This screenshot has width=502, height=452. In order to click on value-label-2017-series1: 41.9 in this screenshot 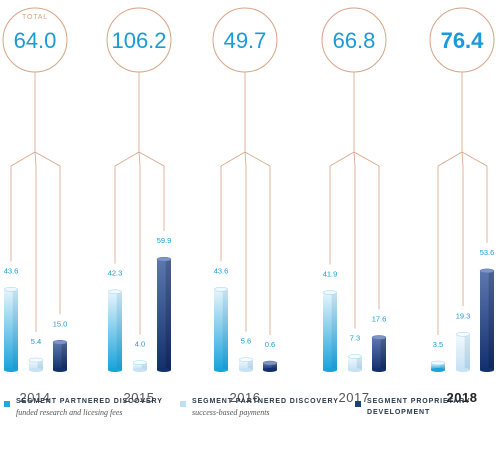, I will do `click(330, 273)`.